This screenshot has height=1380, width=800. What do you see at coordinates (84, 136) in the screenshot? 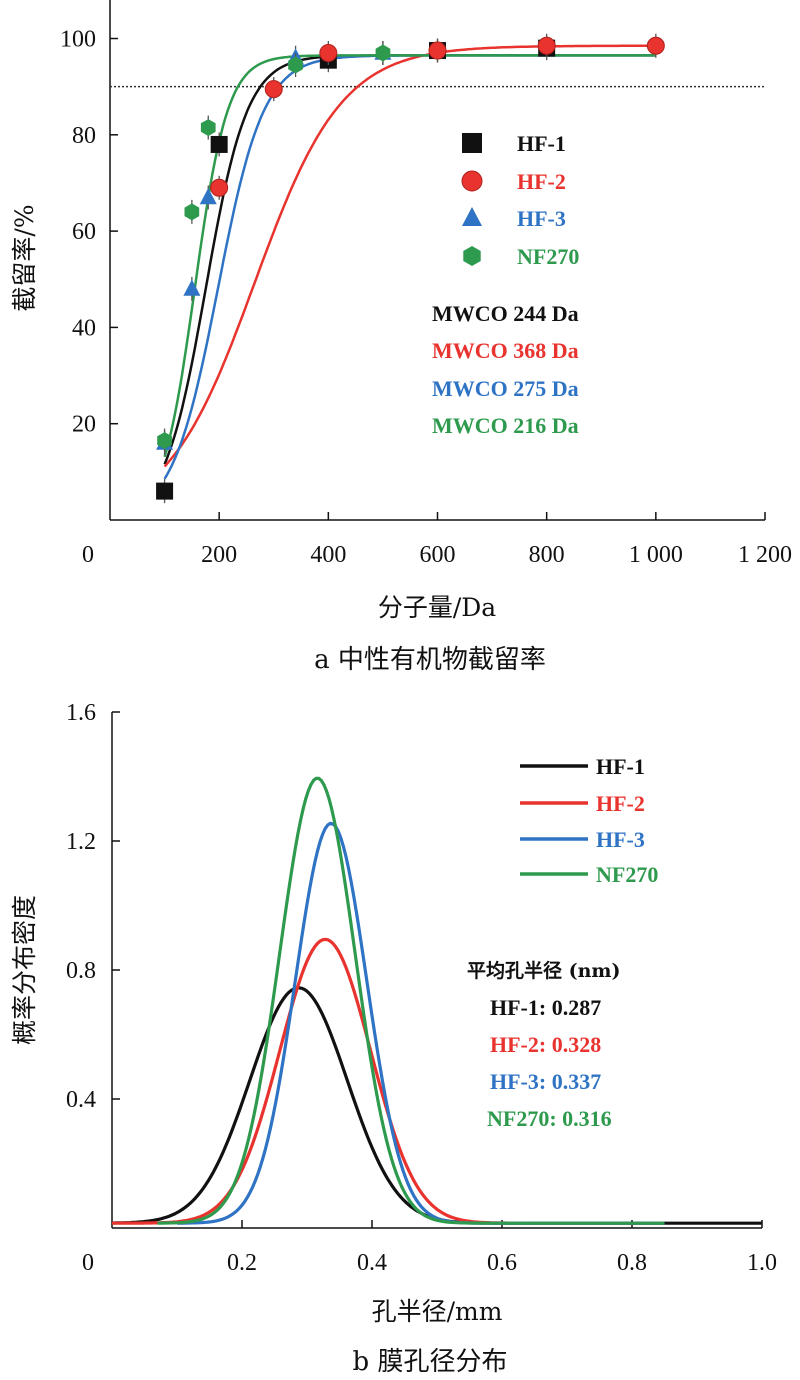
I see `y-tick-label: 80` at bounding box center [84, 136].